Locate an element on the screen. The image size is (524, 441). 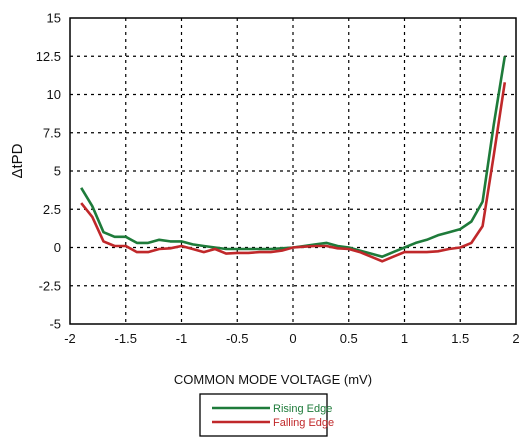
x-axis: -2 -1.5 -1 -0.5 0 0.5 1 1.5 2 is located at coordinates (291, 338).